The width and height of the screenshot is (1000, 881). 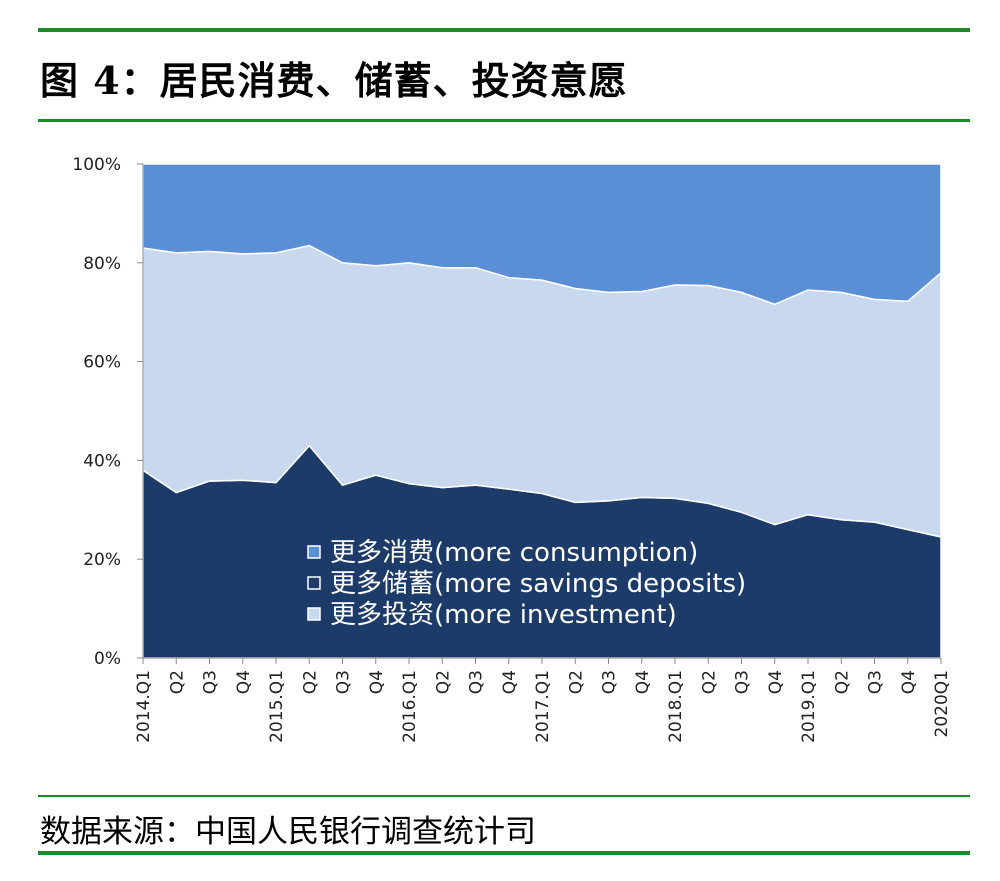 What do you see at coordinates (410, 706) in the screenshot?
I see `x-tick-label: 2016.Q1` at bounding box center [410, 706].